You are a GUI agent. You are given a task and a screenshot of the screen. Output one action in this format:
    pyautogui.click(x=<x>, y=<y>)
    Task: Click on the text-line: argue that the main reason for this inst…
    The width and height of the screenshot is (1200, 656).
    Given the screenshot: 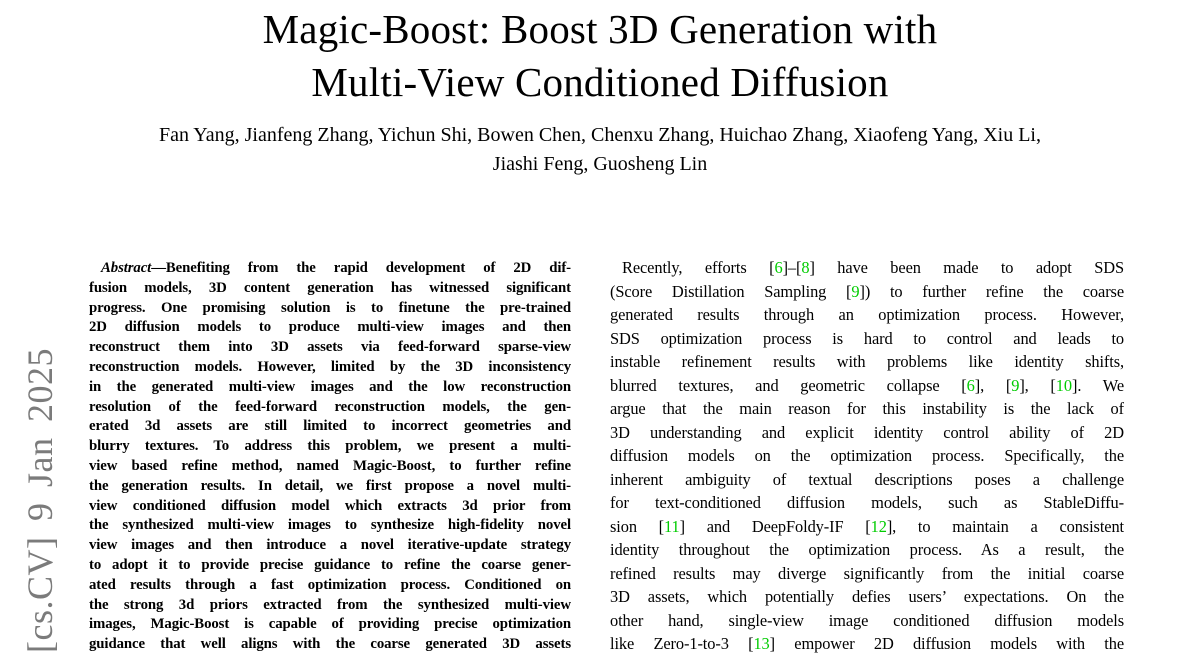 What is the action you would take?
    pyautogui.click(x=867, y=408)
    